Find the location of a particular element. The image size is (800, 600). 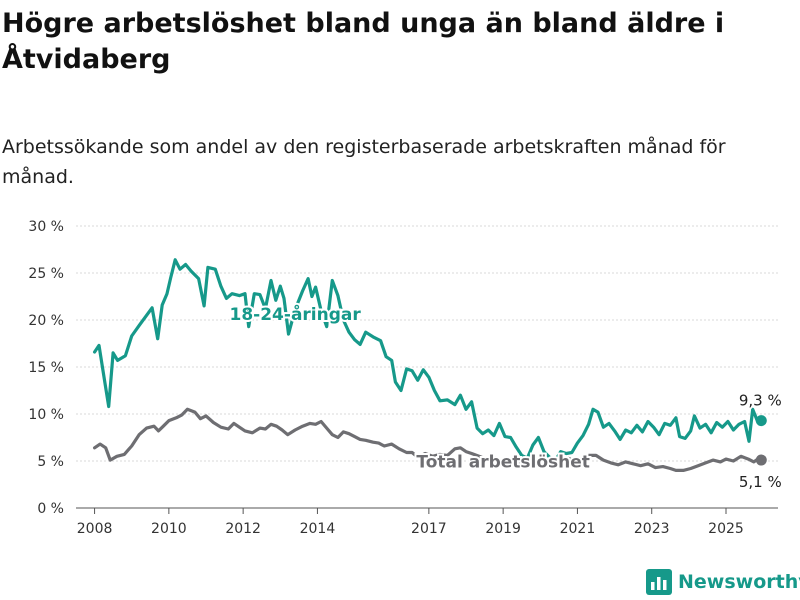

series-label-1: Total arbetslöshet is located at coordinates (503, 463).